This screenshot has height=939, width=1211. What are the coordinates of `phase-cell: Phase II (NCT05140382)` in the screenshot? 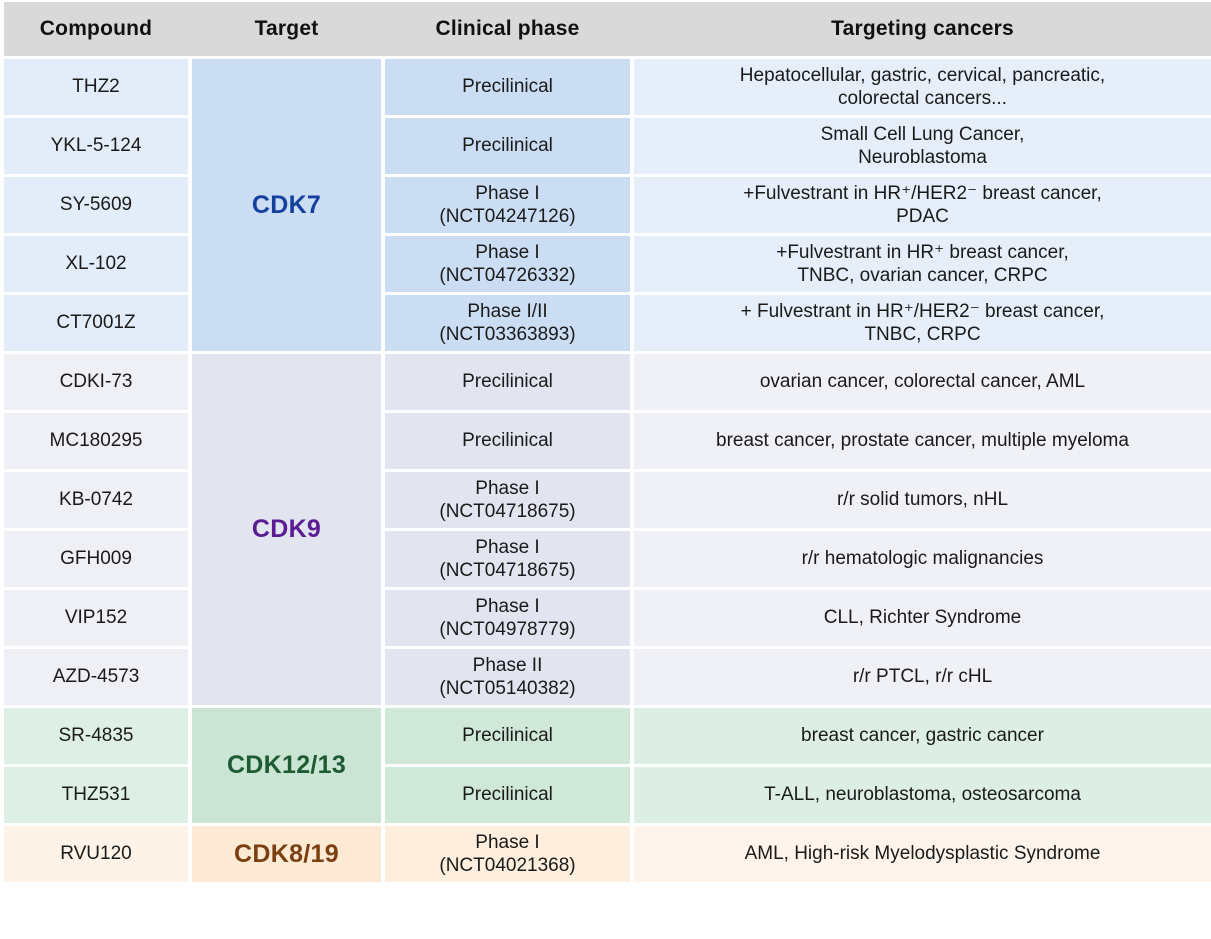 It's located at (507, 677).